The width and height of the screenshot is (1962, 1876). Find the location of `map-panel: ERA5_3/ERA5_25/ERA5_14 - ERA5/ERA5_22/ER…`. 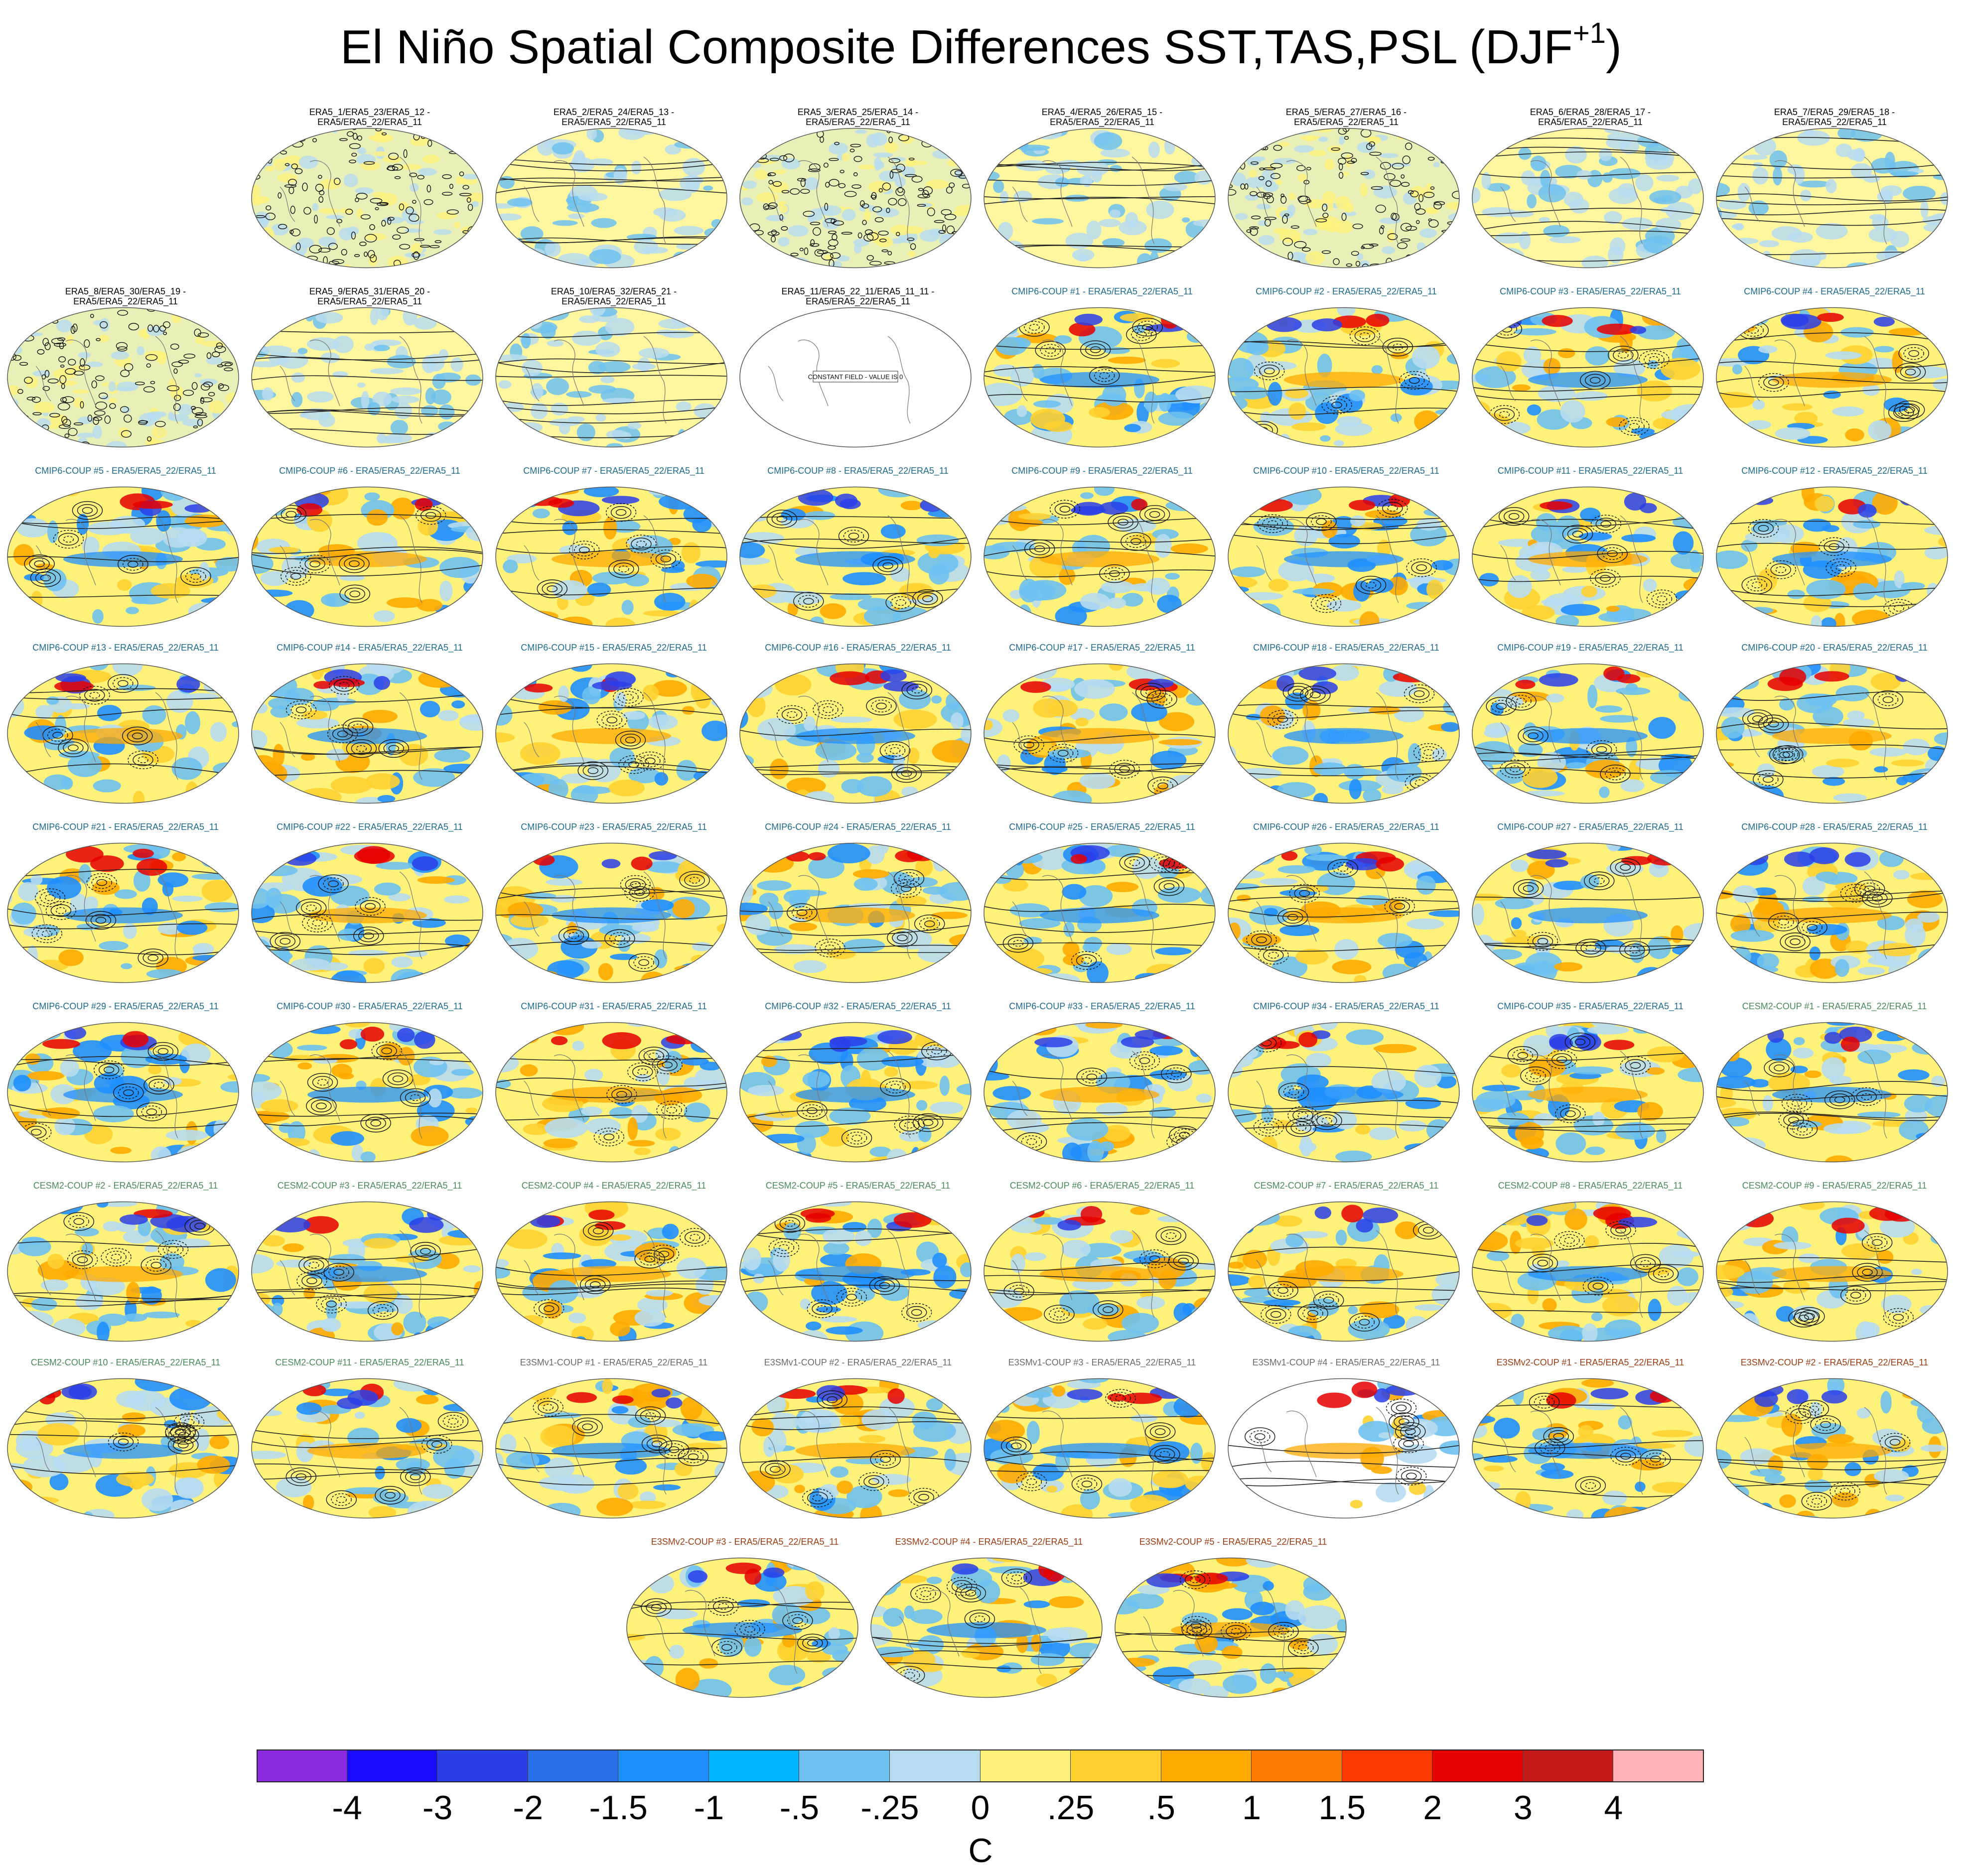

map-panel: ERA5_3/ERA5_25/ERA5_14 - ERA5/ERA5_22/ER… is located at coordinates (858, 189).